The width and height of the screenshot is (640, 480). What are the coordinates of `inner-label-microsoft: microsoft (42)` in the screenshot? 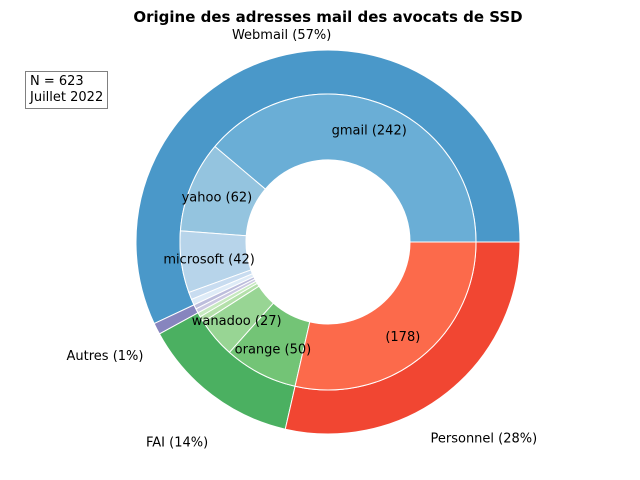 It's located at (208, 259).